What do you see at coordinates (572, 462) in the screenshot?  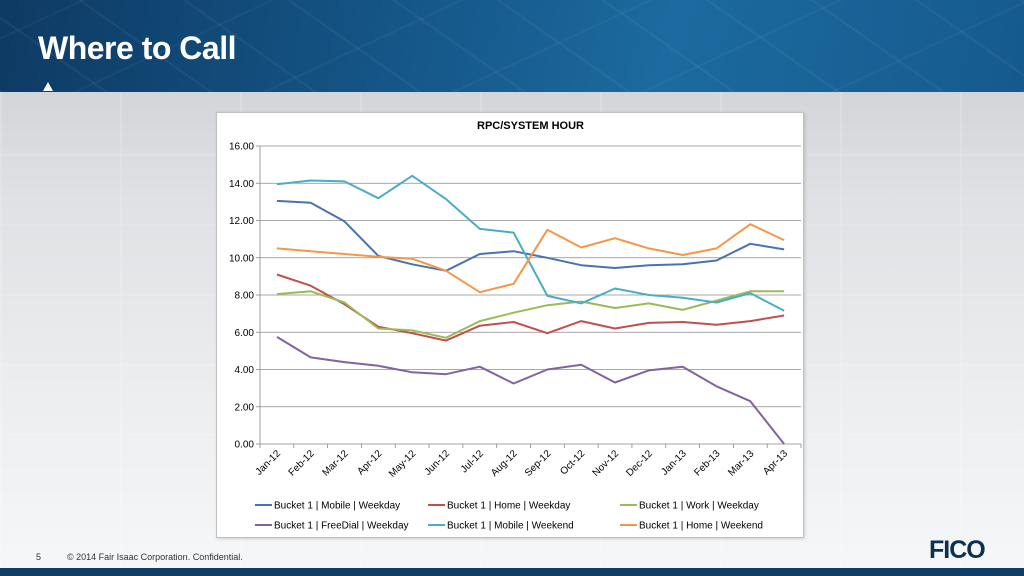 I see `x-tick-label: Oct-12` at bounding box center [572, 462].